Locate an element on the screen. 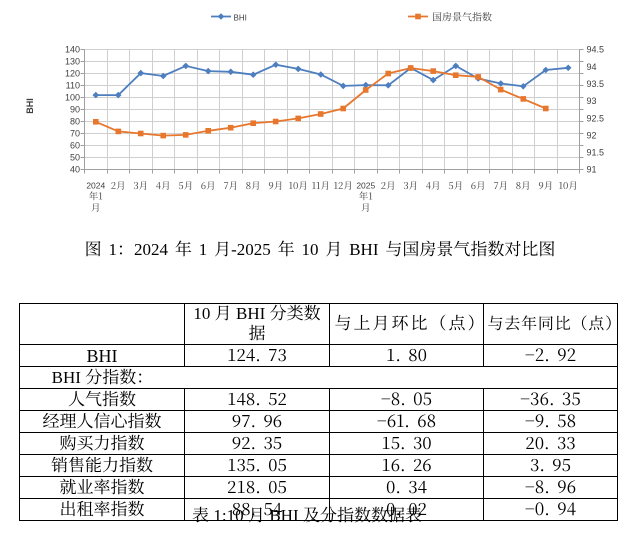  svg-text: 100 is located at coordinates (72, 98).